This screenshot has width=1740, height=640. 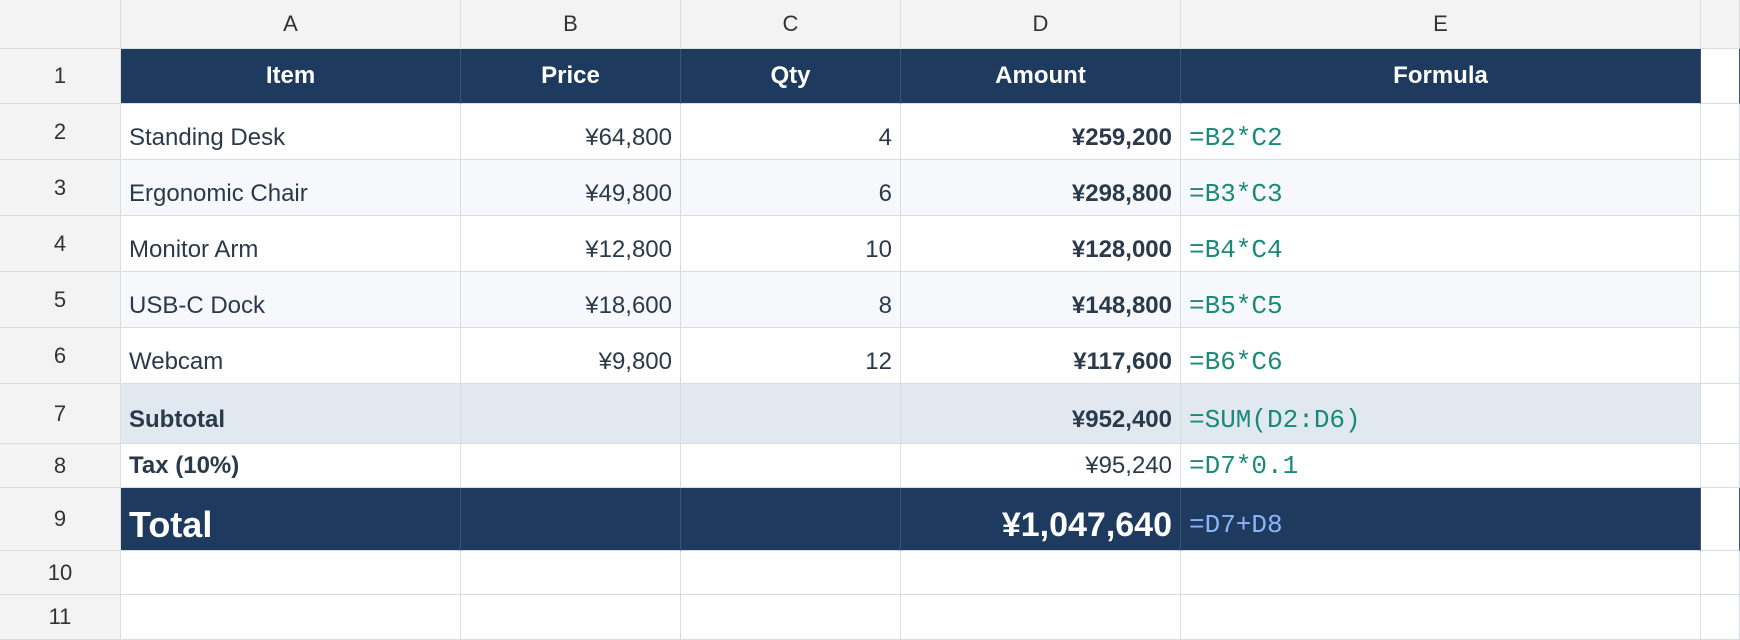 What do you see at coordinates (791, 76) in the screenshot?
I see `header-cell: Qty` at bounding box center [791, 76].